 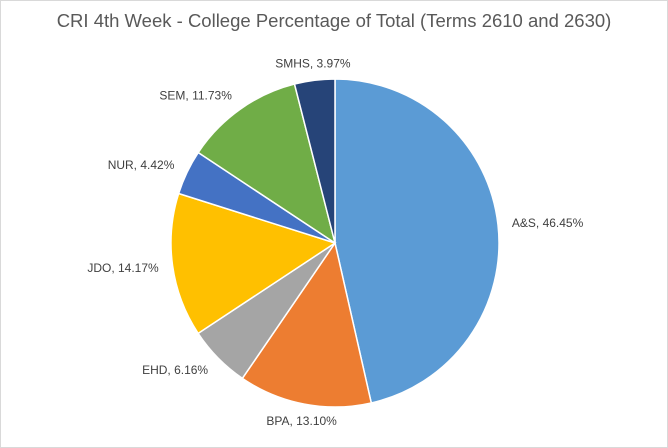 What do you see at coordinates (141, 165) in the screenshot?
I see `data-label-nur: NUR, 4.42%` at bounding box center [141, 165].